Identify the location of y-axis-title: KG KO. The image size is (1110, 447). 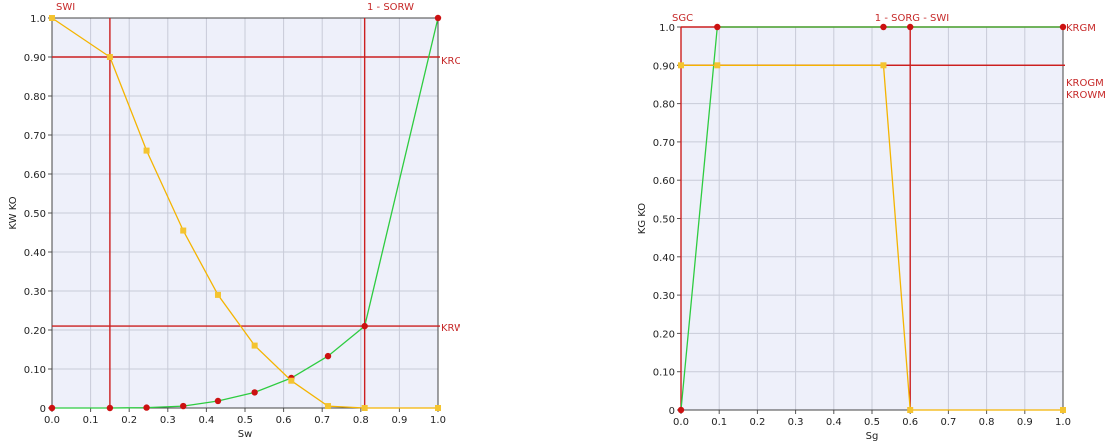
(642, 218).